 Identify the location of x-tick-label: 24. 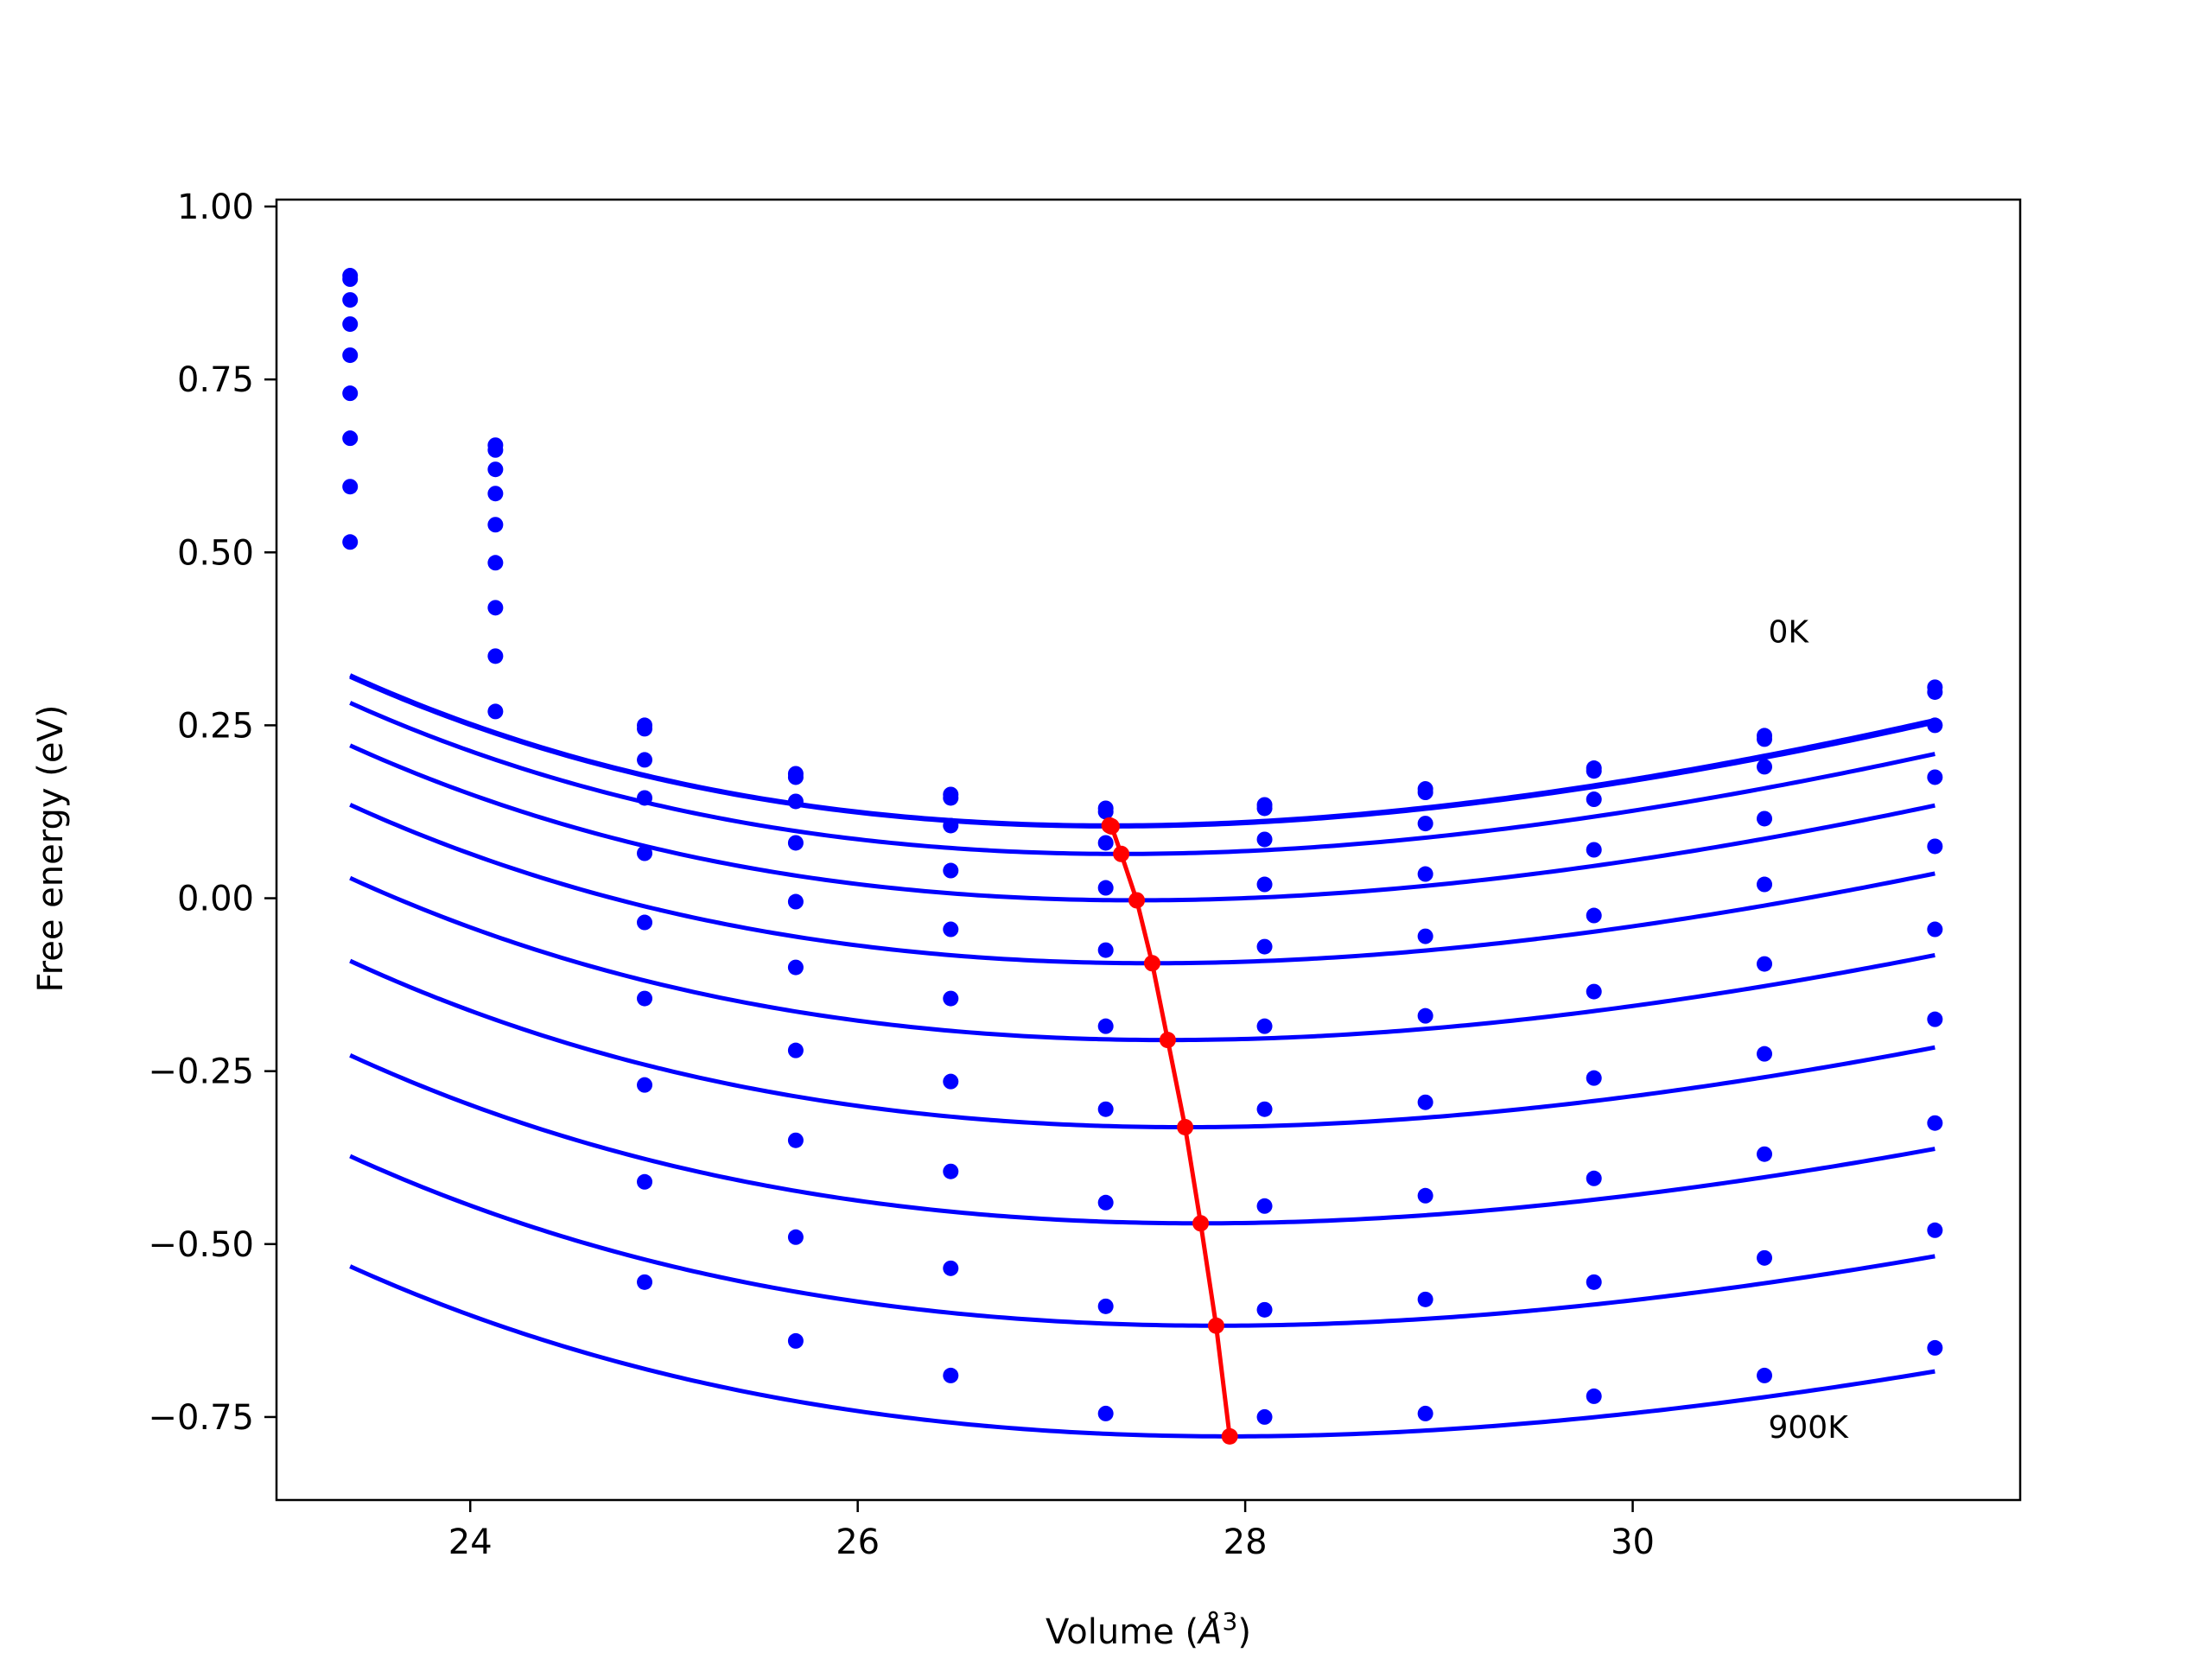
(471, 1542).